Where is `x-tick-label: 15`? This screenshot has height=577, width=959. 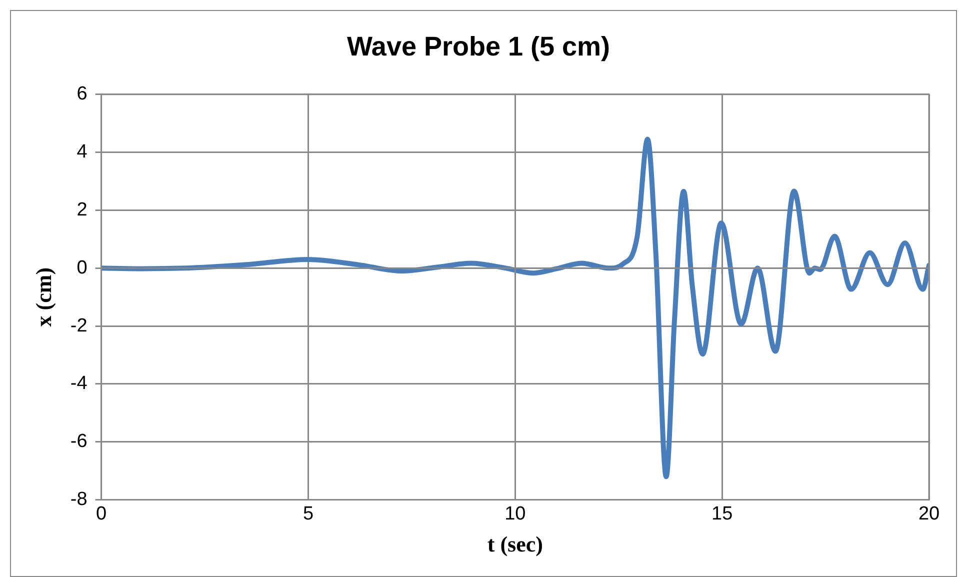 x-tick-label: 15 is located at coordinates (722, 513).